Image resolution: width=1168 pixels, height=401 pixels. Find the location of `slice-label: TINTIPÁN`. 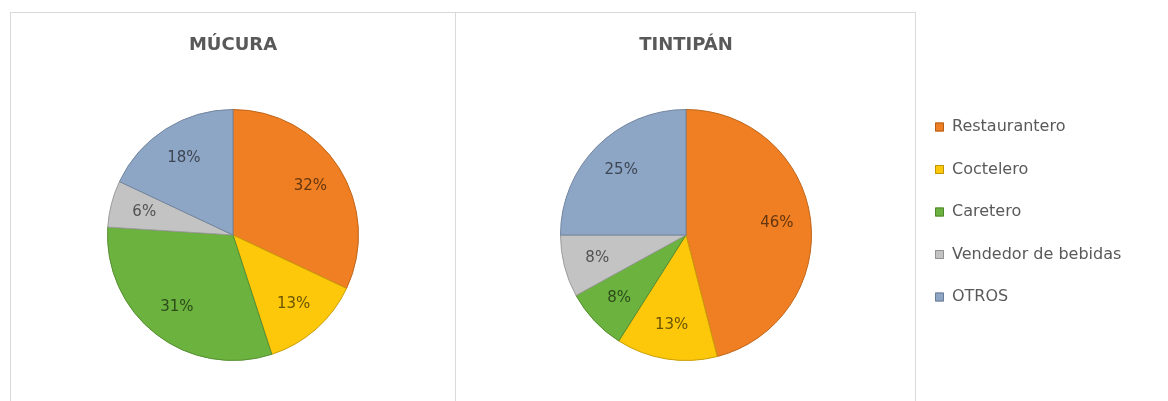

slice-label: TINTIPÁN is located at coordinates (686, 44).